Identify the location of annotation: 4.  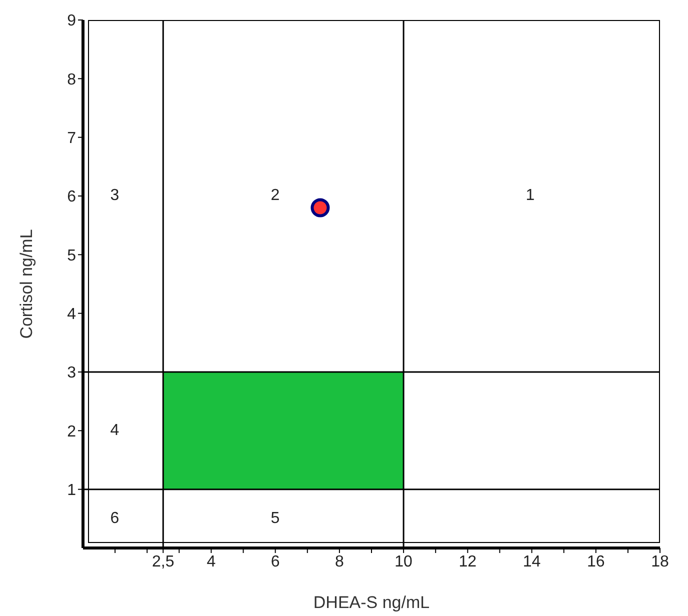
(115, 431).